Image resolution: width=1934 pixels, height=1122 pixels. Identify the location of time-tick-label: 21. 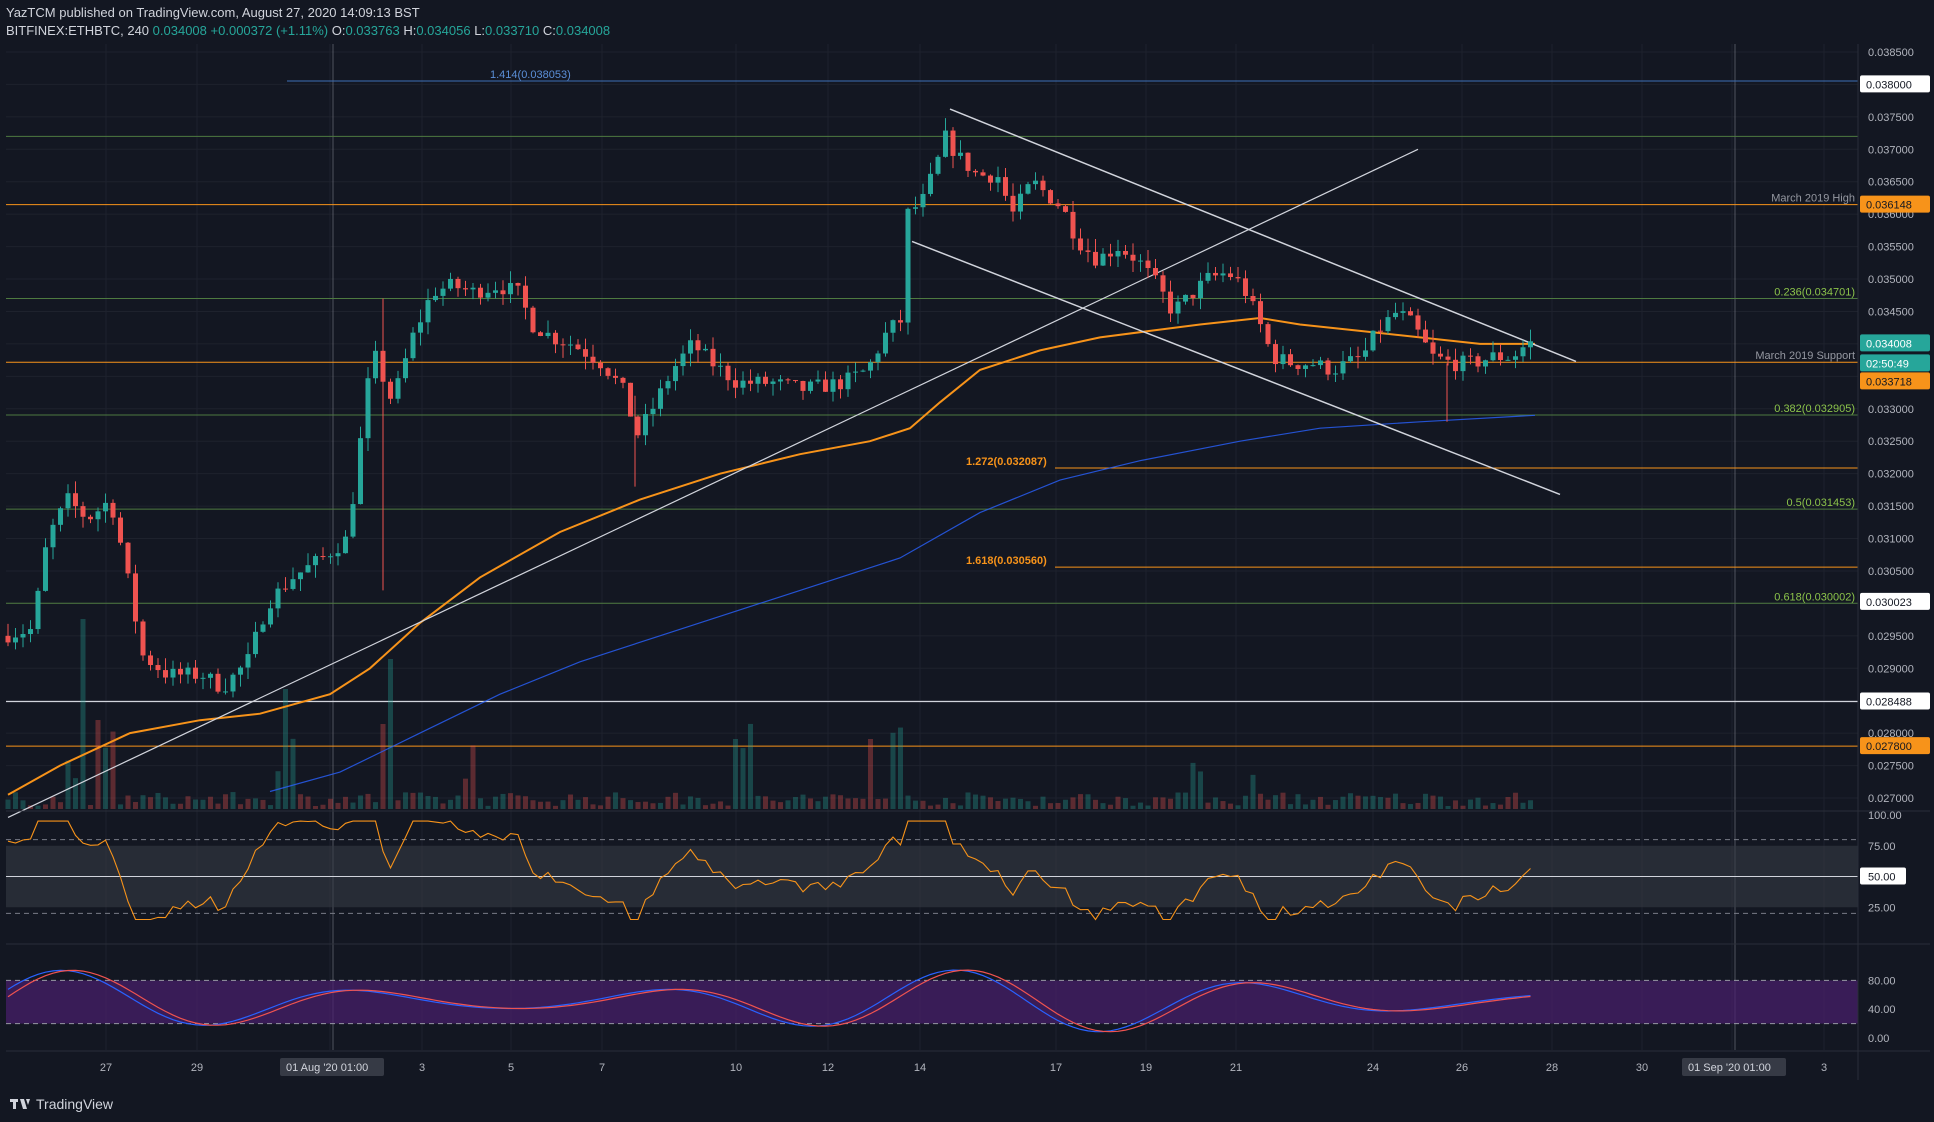
(1236, 1068).